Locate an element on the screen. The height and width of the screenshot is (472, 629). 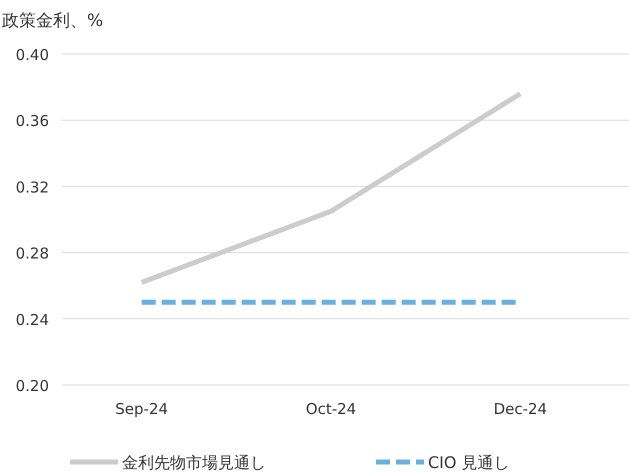
legend-label: 金利先物市場見通し is located at coordinates (194, 462).